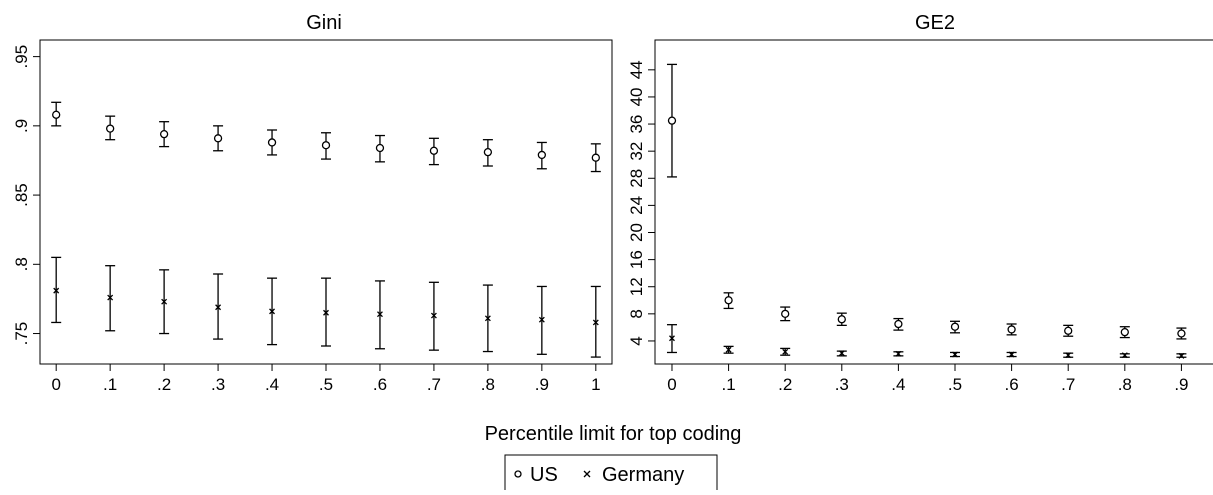 This screenshot has width=1213, height=495. Describe the element at coordinates (636, 124) in the screenshot. I see `ge2-y-tick-label: 36` at that location.